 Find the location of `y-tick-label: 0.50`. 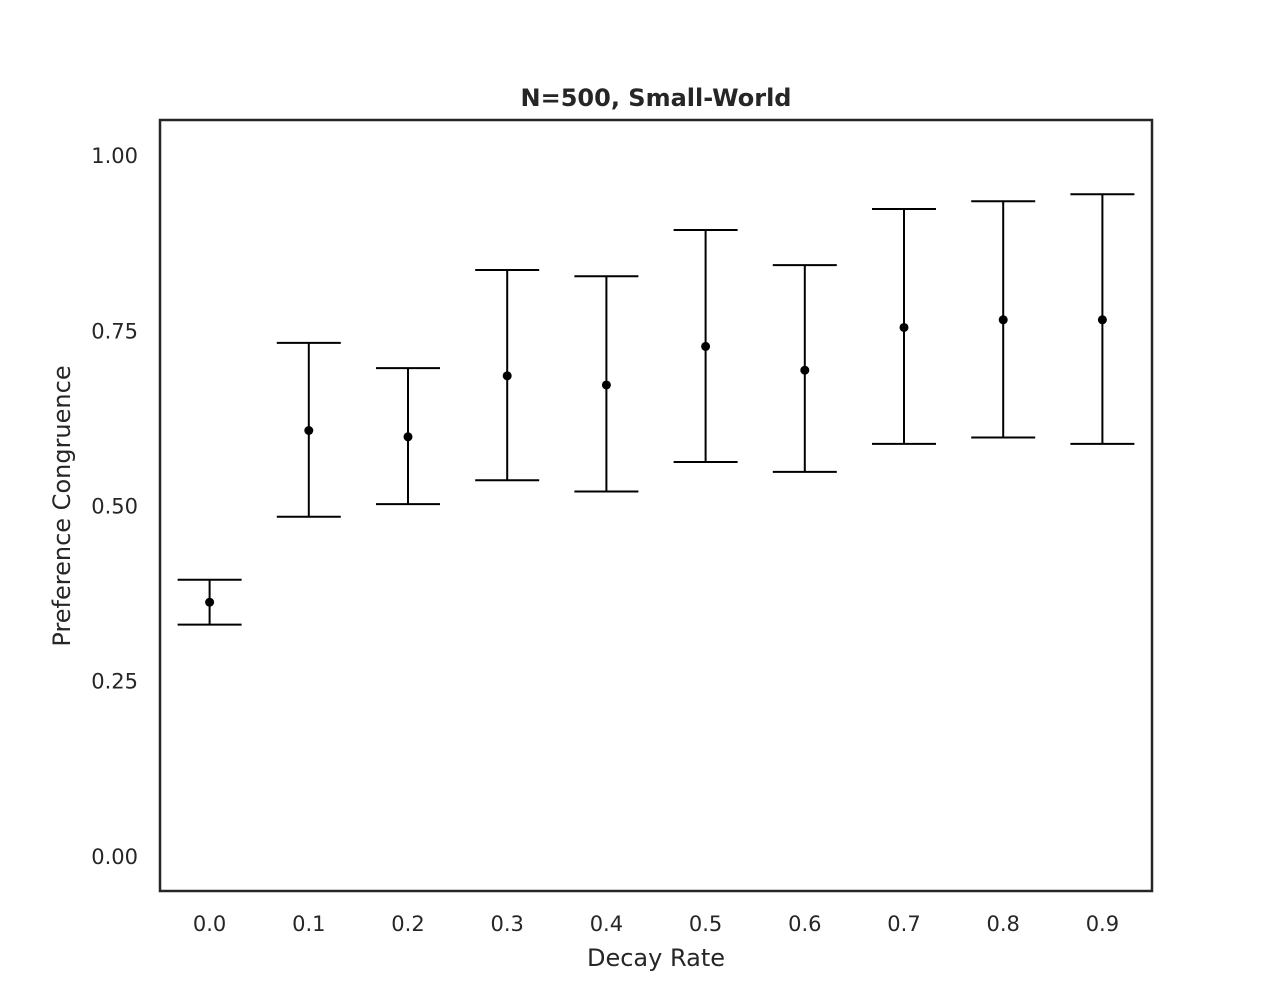

y-tick-label: 0.50 is located at coordinates (114, 507).